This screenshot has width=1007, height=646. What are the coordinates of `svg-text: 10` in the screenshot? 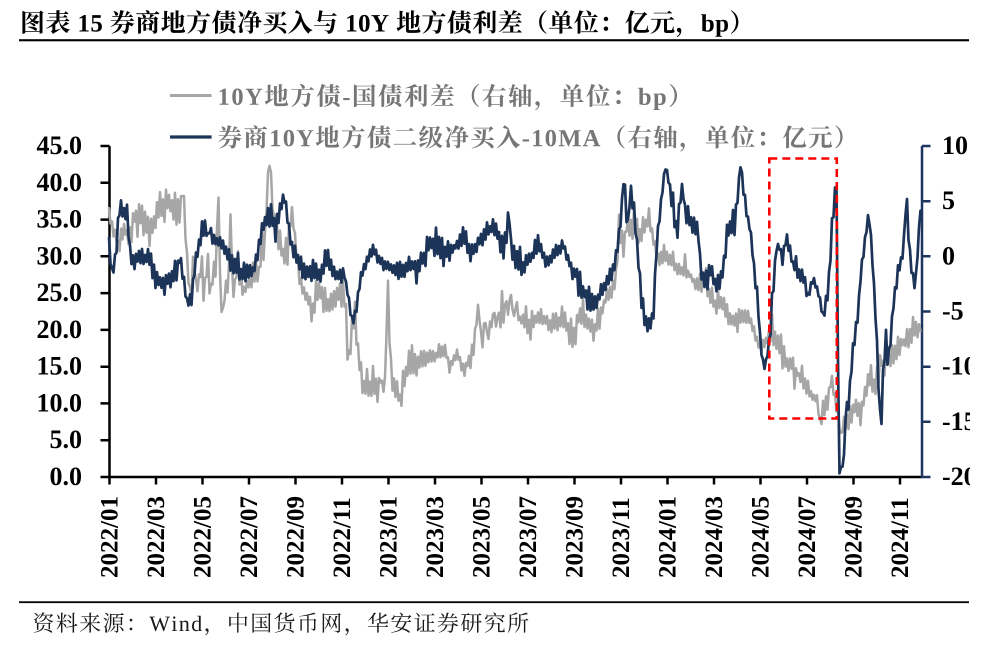 It's located at (955, 145).